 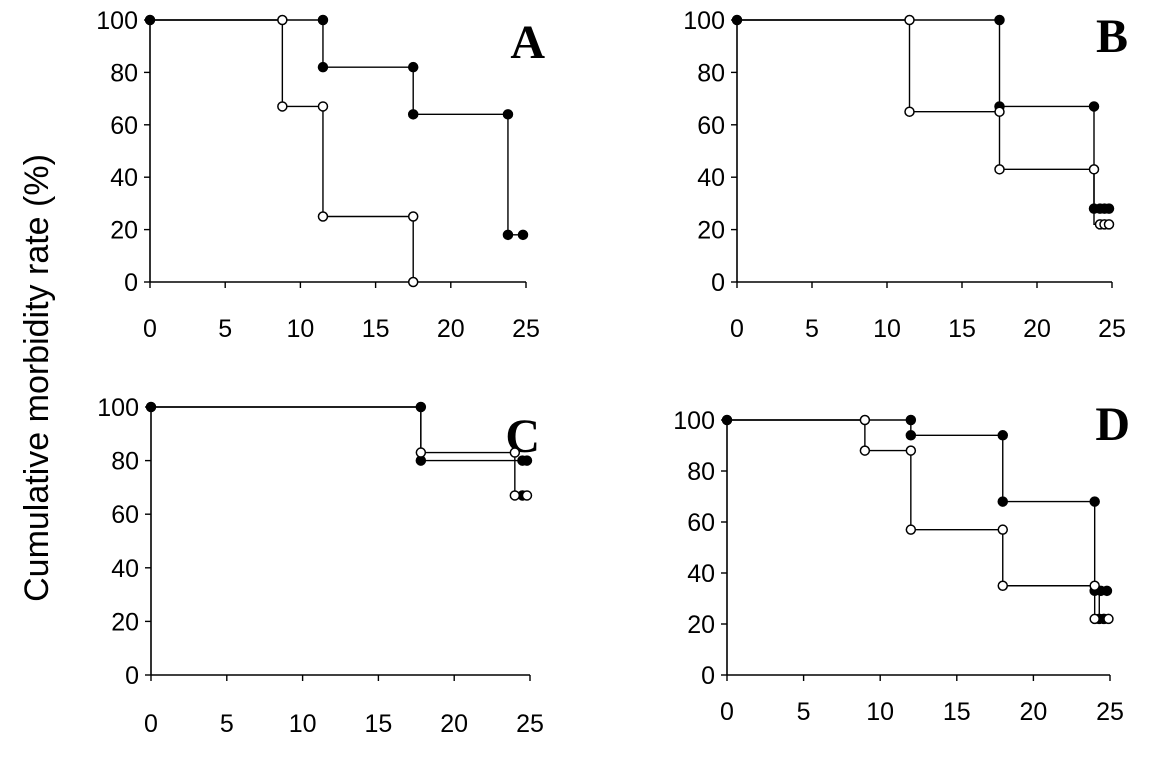 I want to click on panel-letter: D, so click(x=1112, y=424).